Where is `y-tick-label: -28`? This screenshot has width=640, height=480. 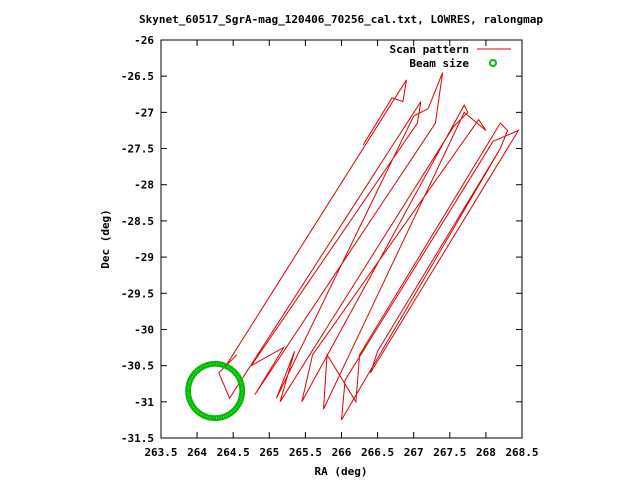
y-tick-label: -28 is located at coordinates (144, 185).